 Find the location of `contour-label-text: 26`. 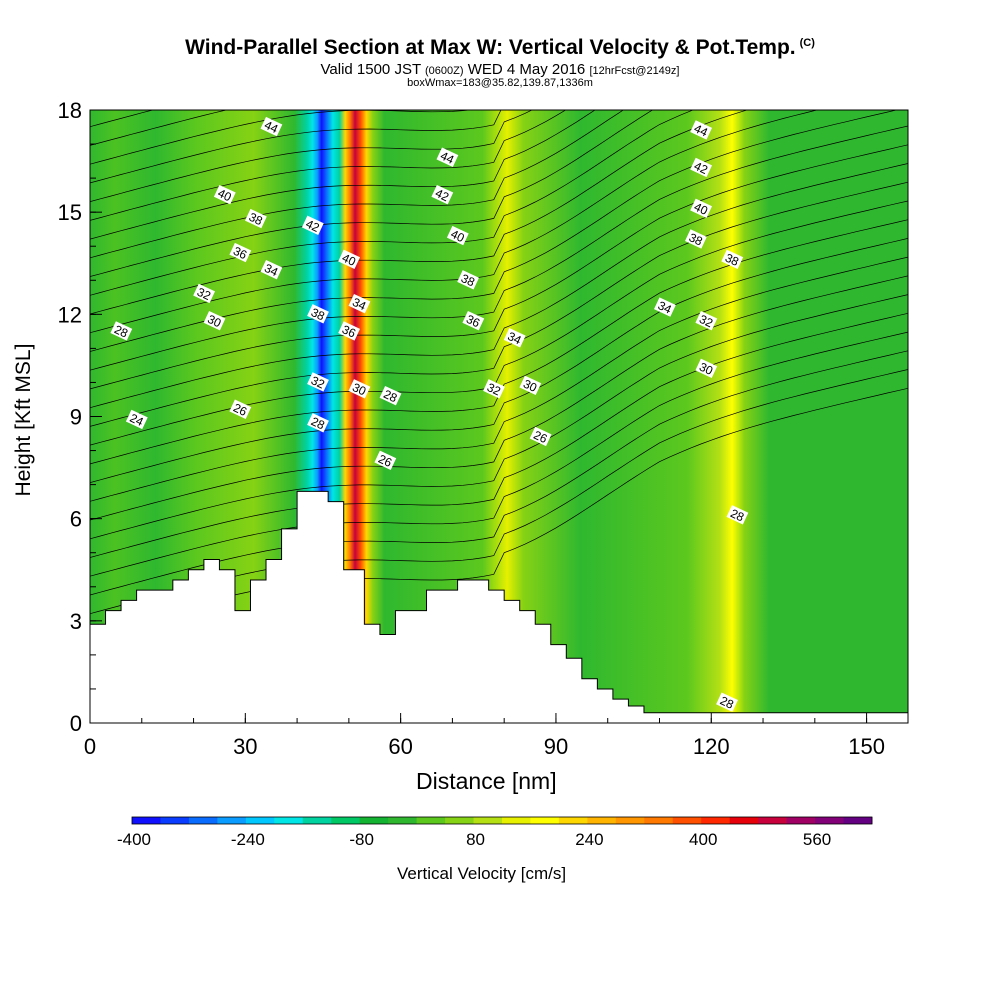

contour-label-text: 26 is located at coordinates (240, 410).